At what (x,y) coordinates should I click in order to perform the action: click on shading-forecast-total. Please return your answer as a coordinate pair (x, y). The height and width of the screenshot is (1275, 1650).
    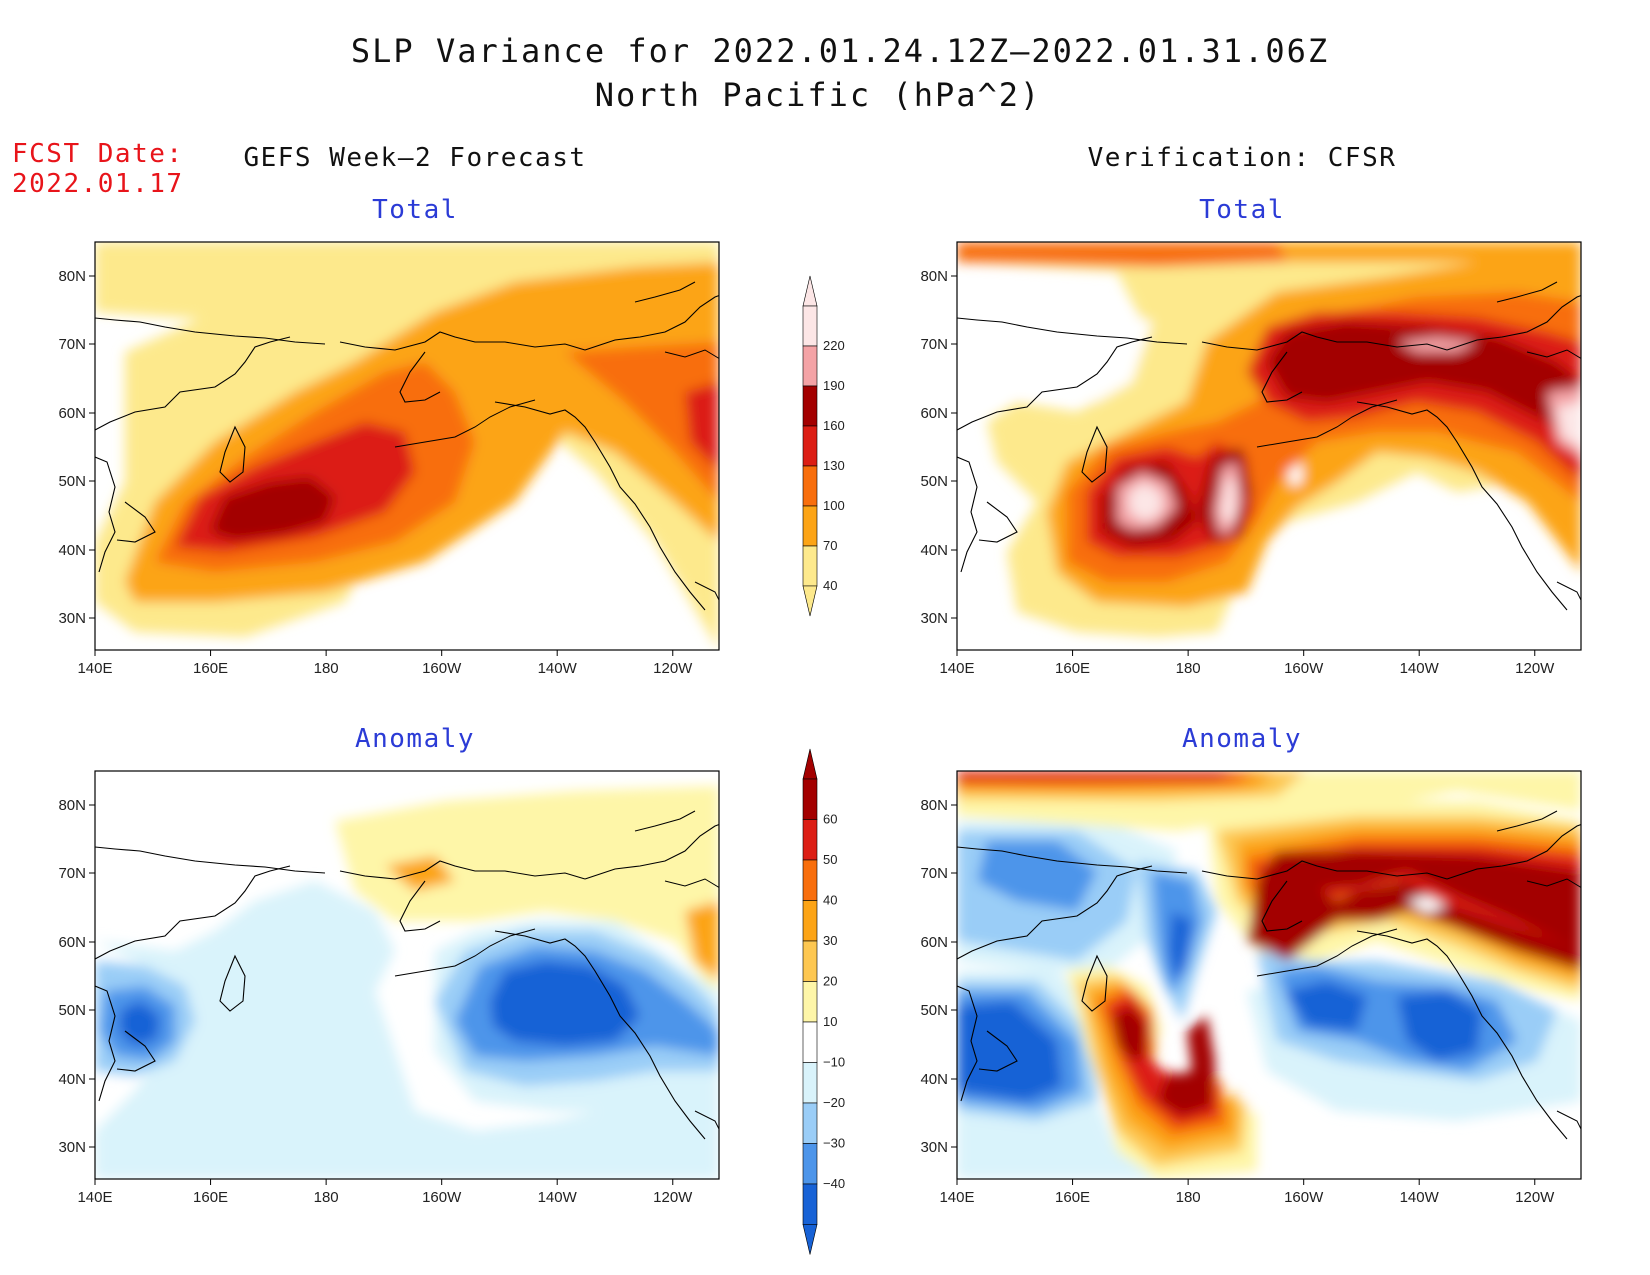
    Looking at the image, I should click on (407, 446).